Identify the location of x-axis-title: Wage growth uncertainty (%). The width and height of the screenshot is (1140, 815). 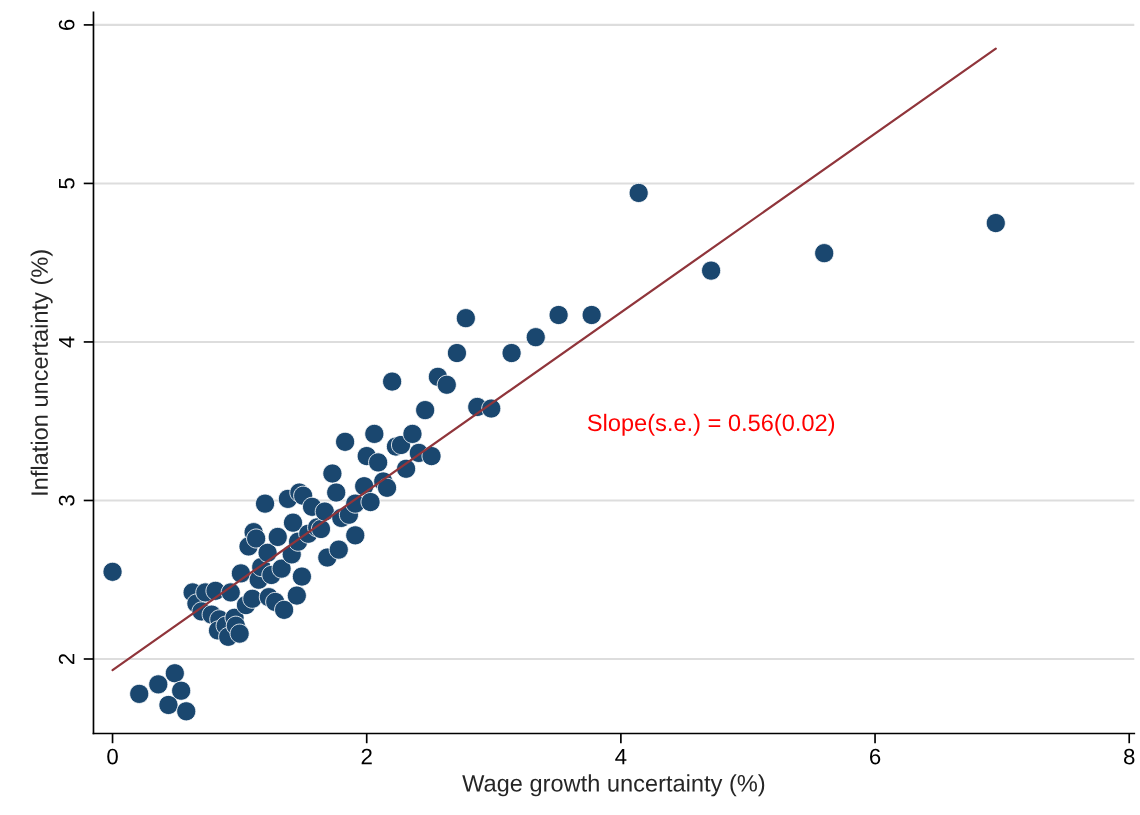
(613, 785).